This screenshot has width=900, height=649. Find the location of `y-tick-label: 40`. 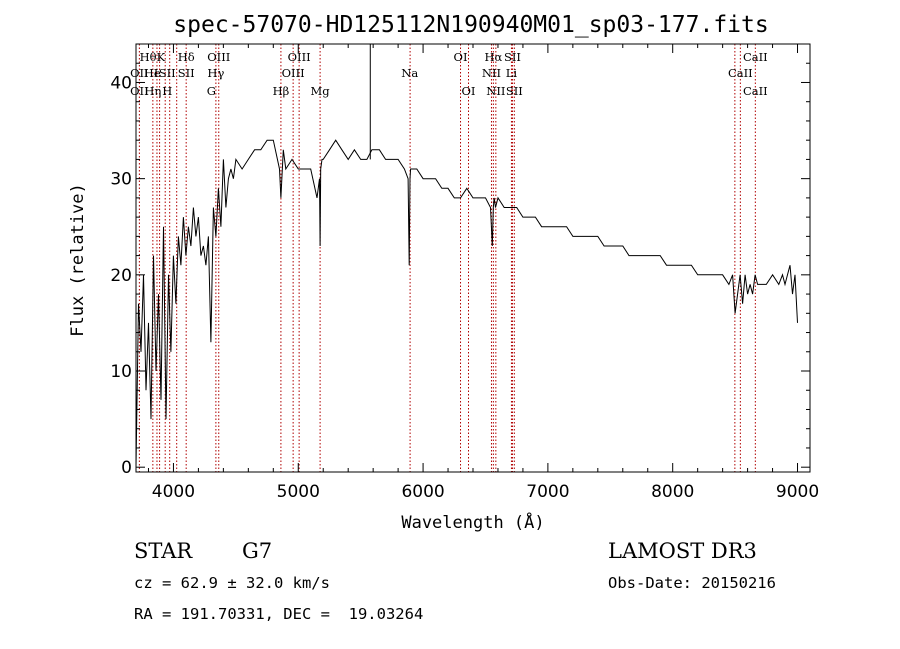

y-tick-label: 40 is located at coordinates (121, 83).